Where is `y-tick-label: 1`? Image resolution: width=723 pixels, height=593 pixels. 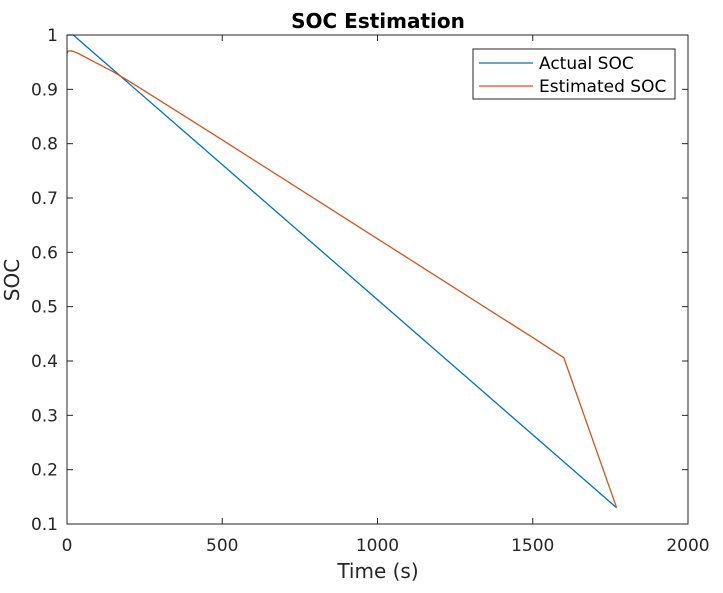
y-tick-label: 1 is located at coordinates (52, 36).